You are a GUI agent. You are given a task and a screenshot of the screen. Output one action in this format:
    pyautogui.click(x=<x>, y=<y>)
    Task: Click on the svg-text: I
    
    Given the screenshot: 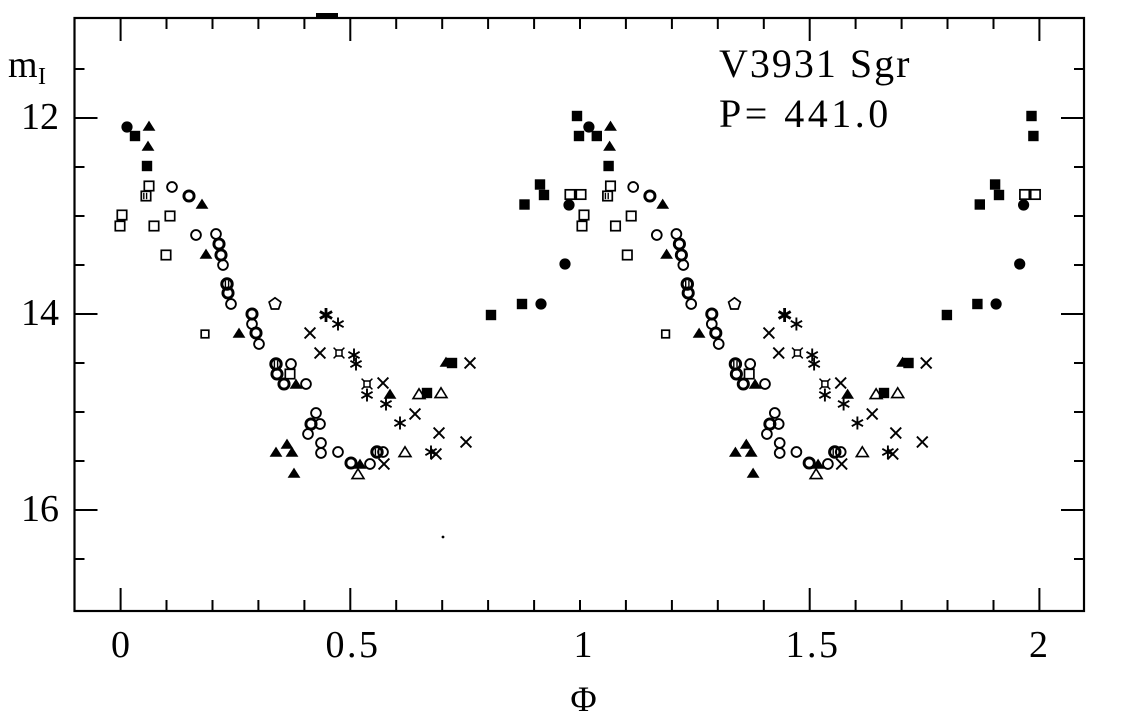 What is the action you would take?
    pyautogui.click(x=42, y=77)
    